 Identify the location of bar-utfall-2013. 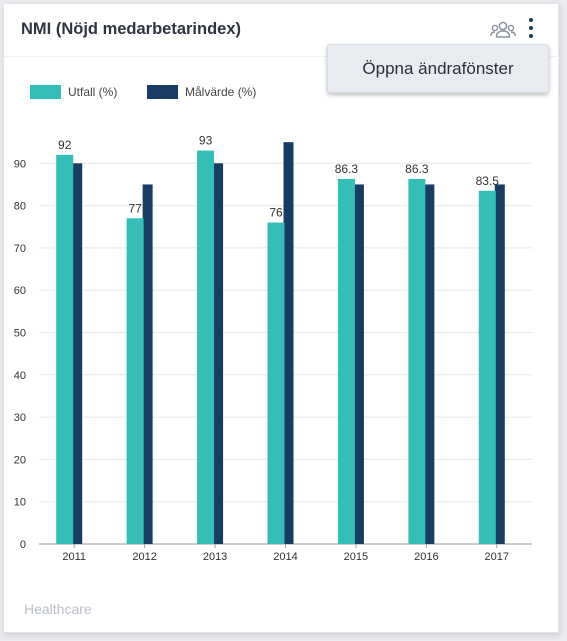
(206, 347).